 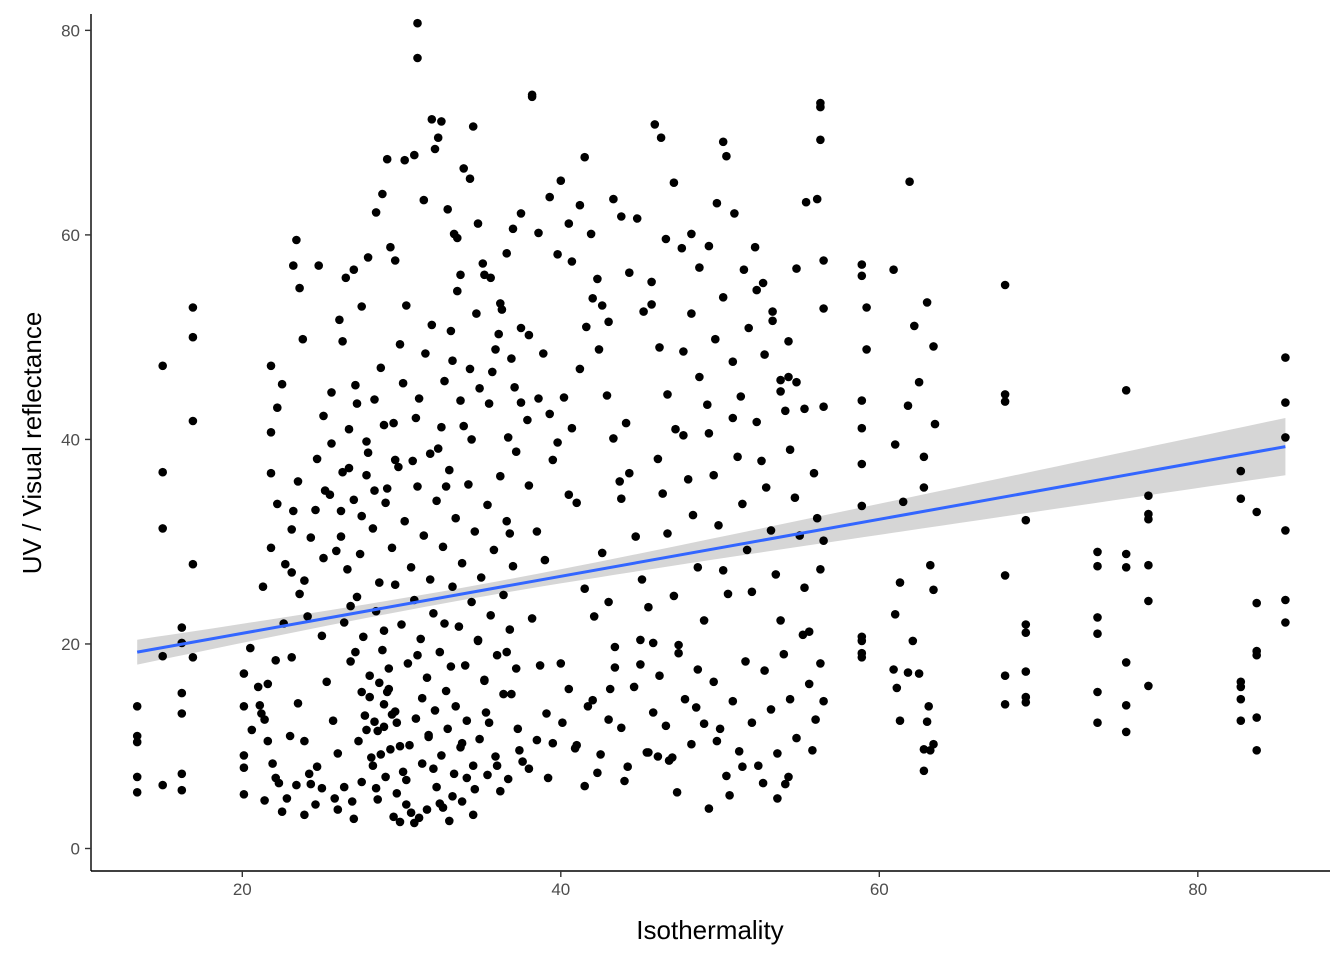 I want to click on x-tick-label: 60, so click(x=879, y=889).